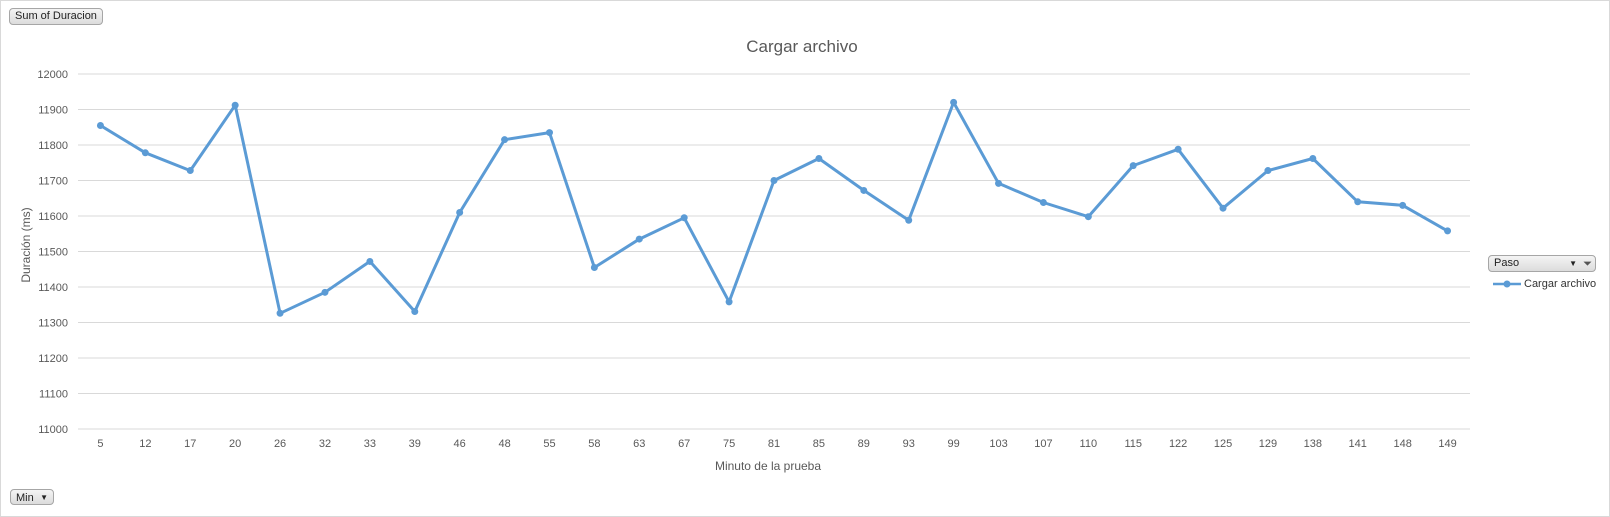 The width and height of the screenshot is (1610, 517). I want to click on x-tick-label: 46, so click(460, 444).